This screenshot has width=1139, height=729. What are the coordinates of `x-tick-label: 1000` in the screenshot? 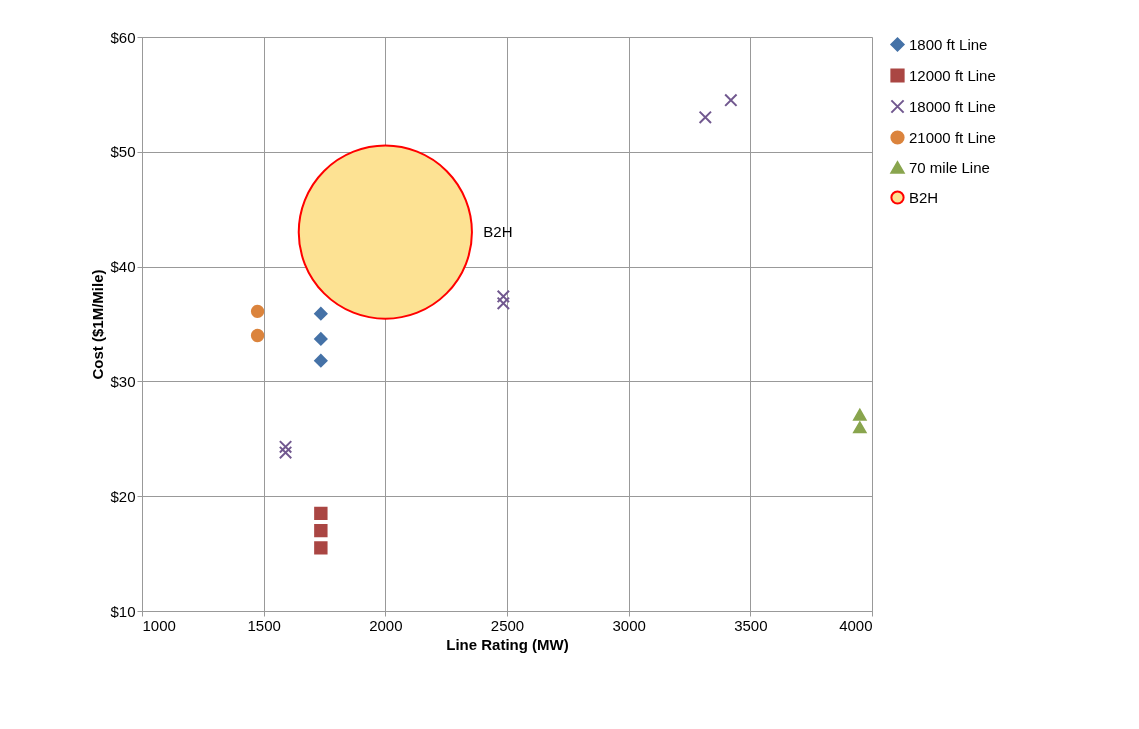 It's located at (159, 625).